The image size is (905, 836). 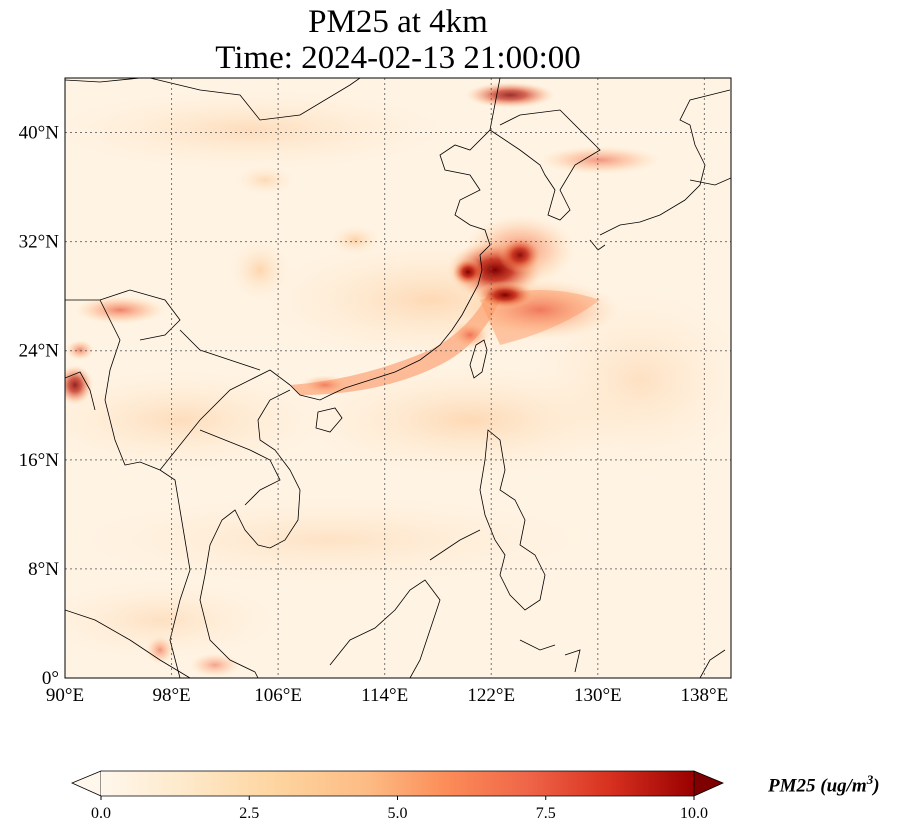 I want to click on latitude-tick-label: 0°, so click(x=50, y=678).